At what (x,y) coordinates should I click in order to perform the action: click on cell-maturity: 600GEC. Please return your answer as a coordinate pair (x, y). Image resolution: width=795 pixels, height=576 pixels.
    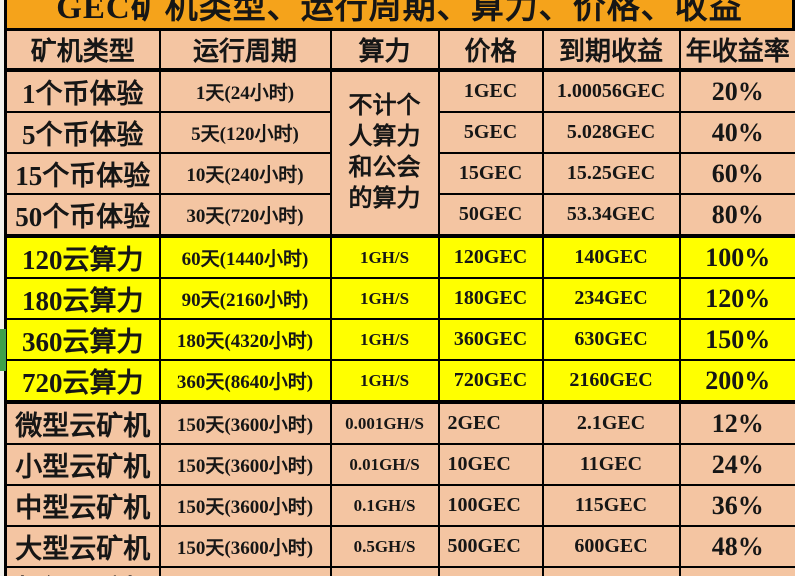
    Looking at the image, I should click on (611, 546).